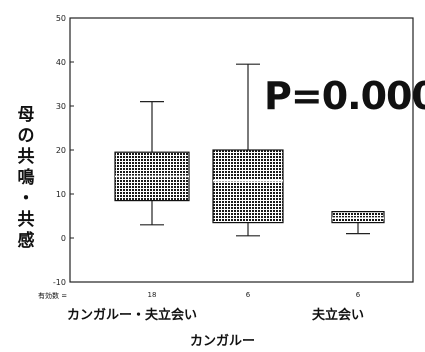  I want to click on y-axis-label-char: 母, so click(26, 115).